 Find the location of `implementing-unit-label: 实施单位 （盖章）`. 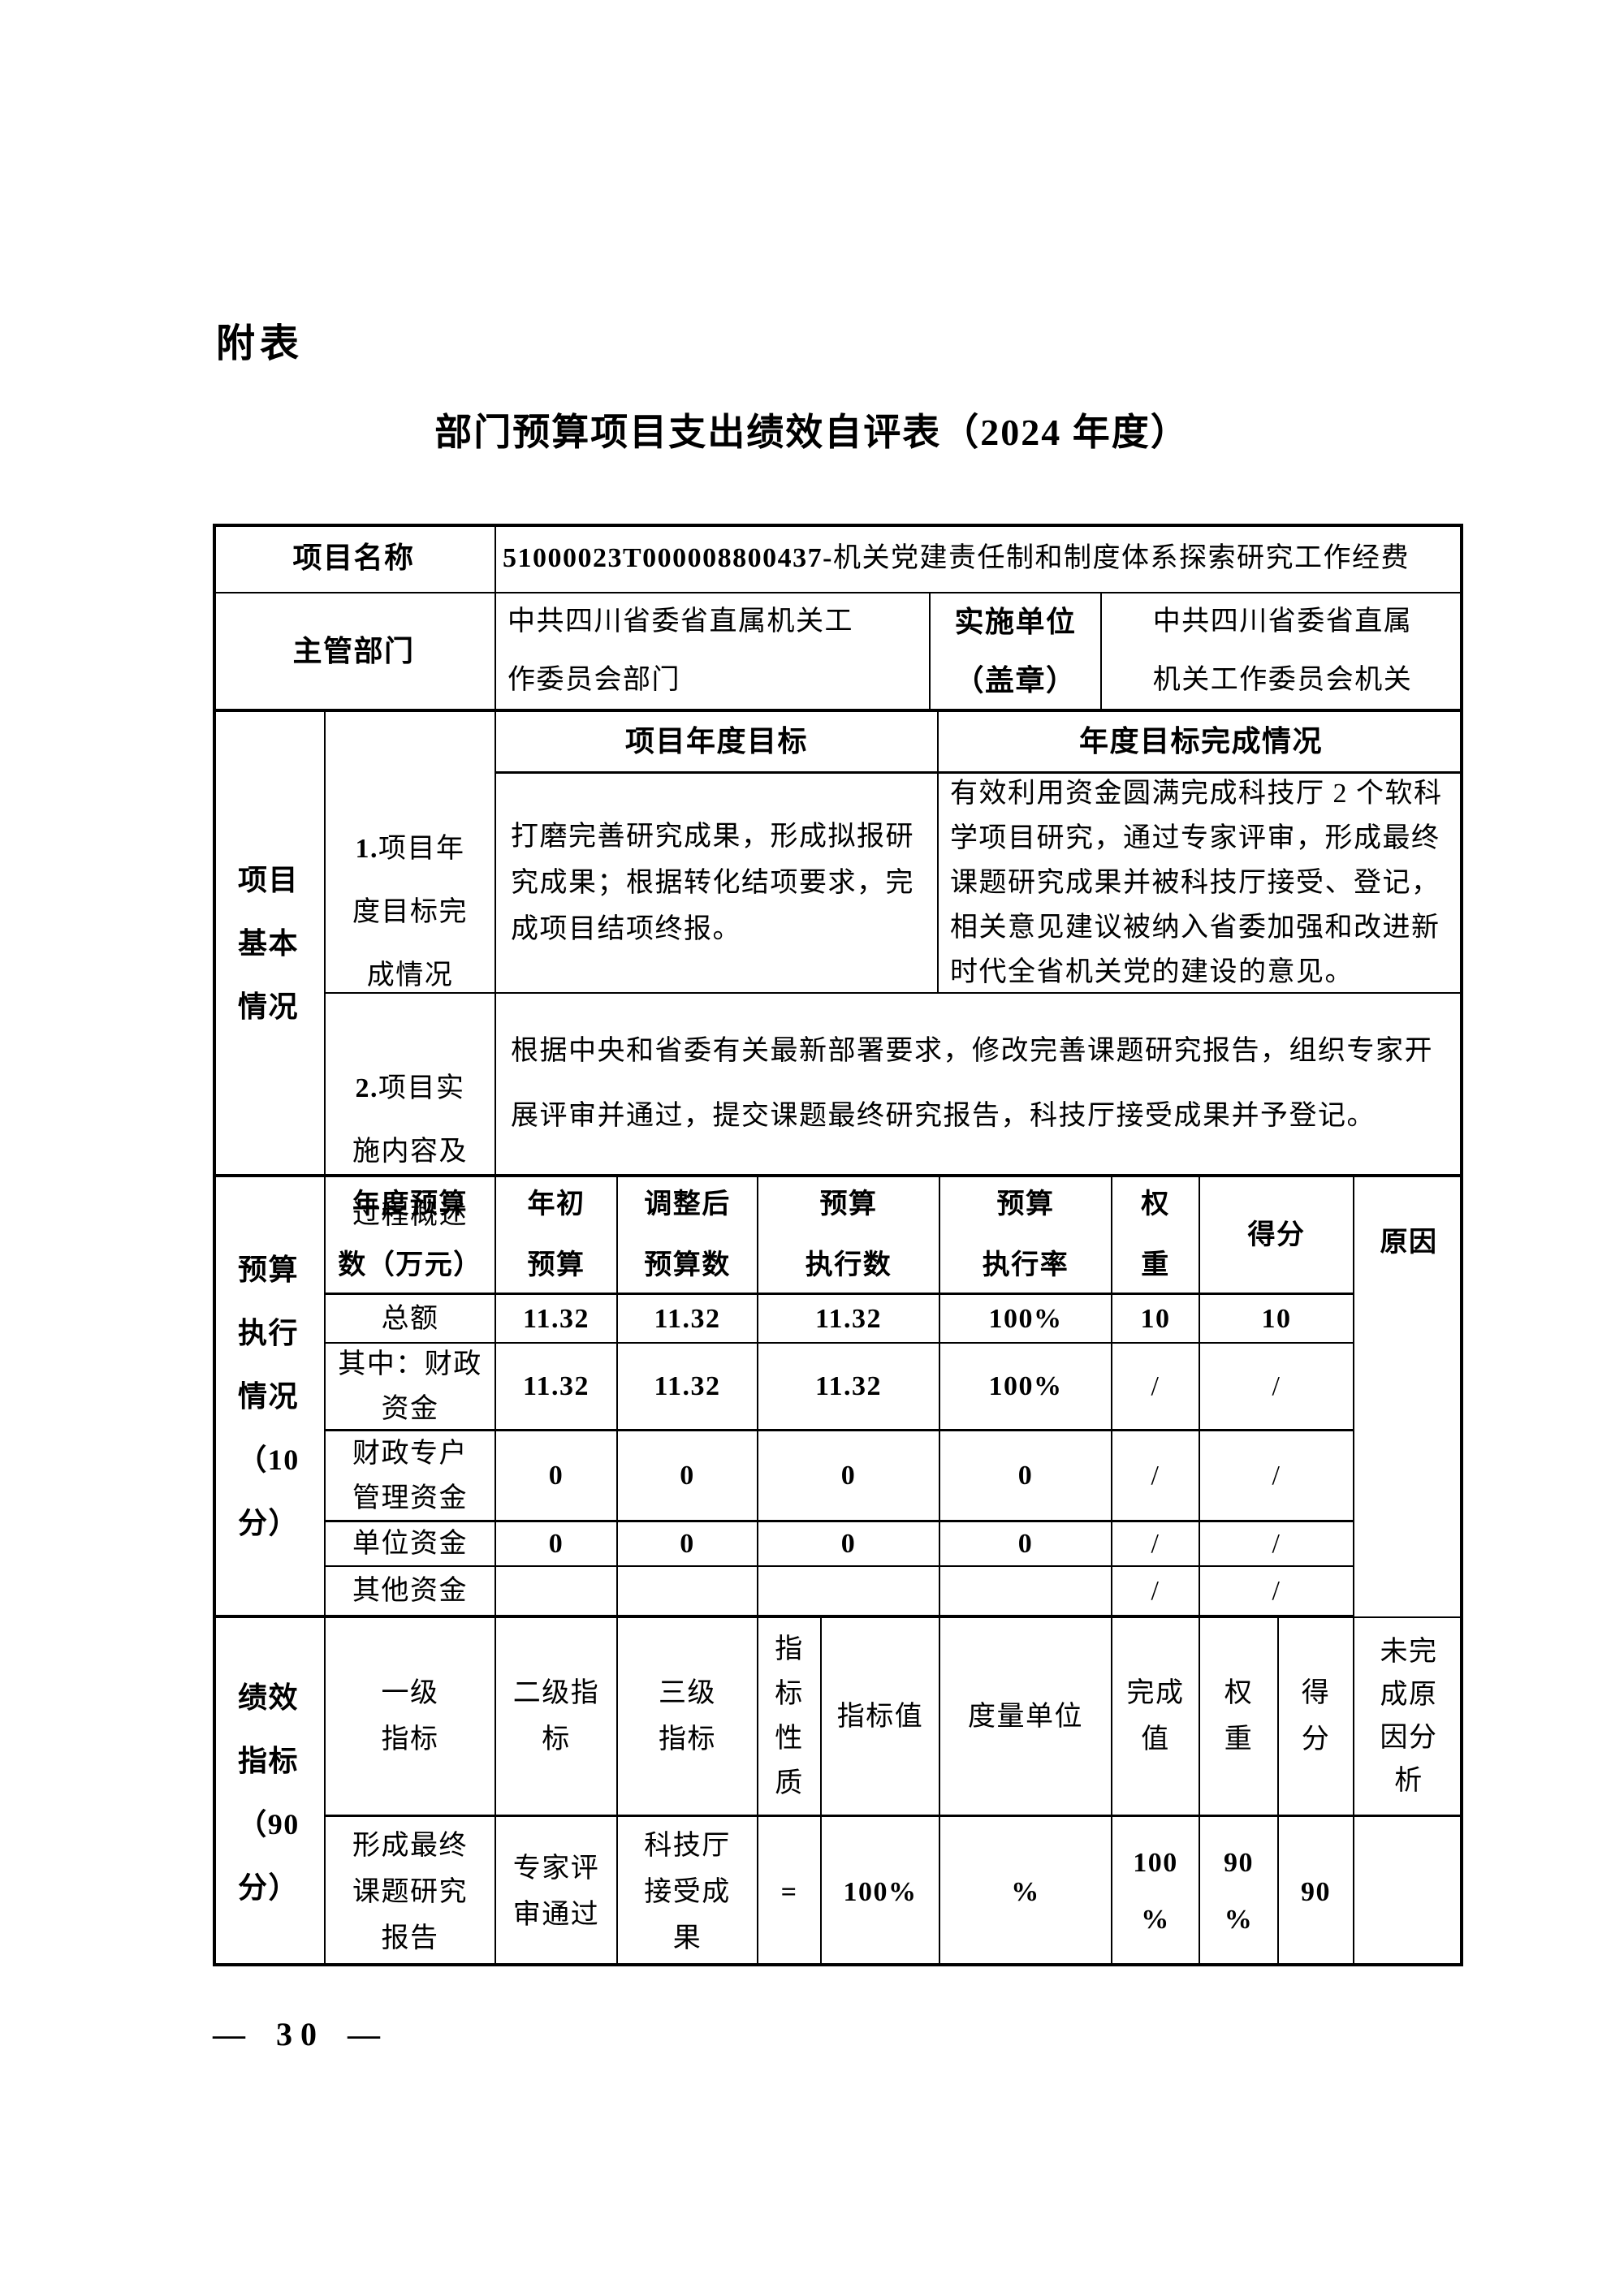

implementing-unit-label: 实施单位 （盖章） is located at coordinates (1017, 652).